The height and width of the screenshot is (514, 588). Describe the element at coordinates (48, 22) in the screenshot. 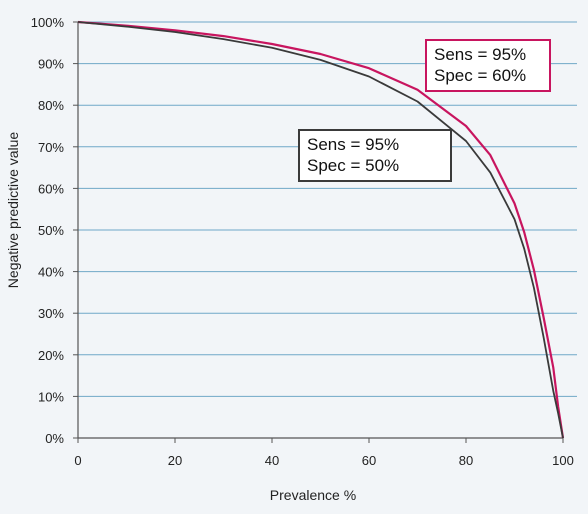

I see `y-tick-label: 100%` at that location.